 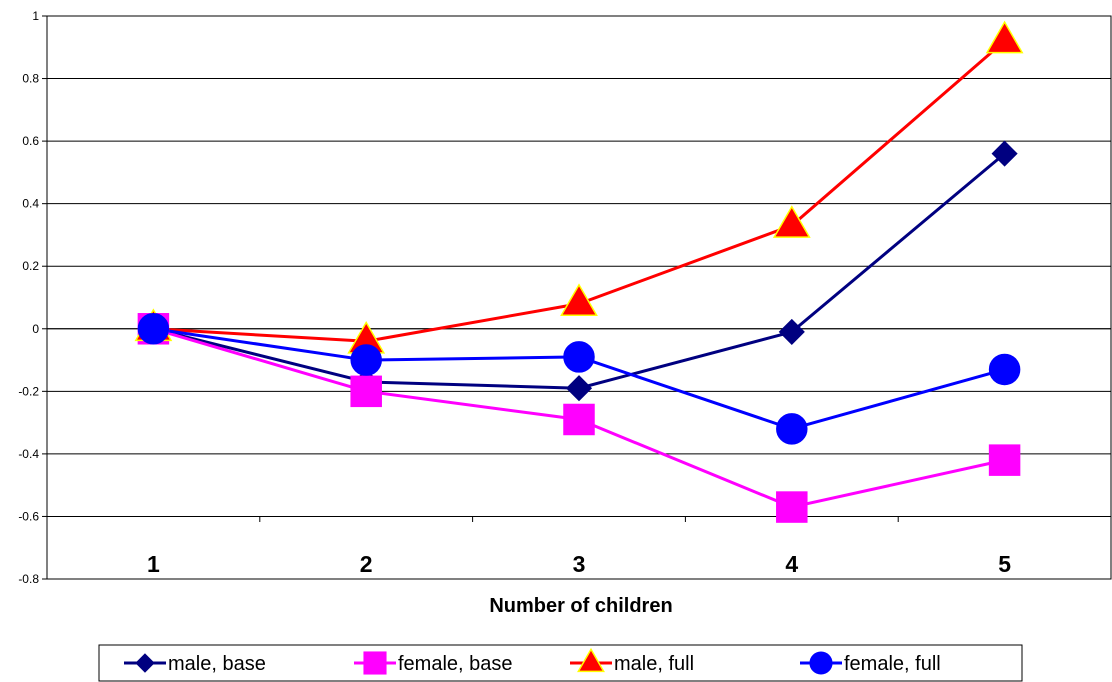 I want to click on y-tick-label: 0.6, so click(x=30, y=141).